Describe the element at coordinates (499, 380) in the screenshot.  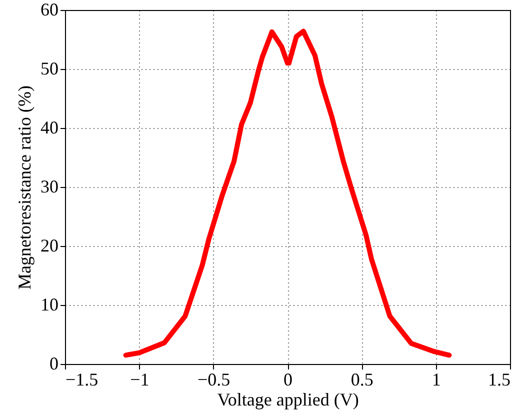
I see `x-tick-label: 1.5` at that location.